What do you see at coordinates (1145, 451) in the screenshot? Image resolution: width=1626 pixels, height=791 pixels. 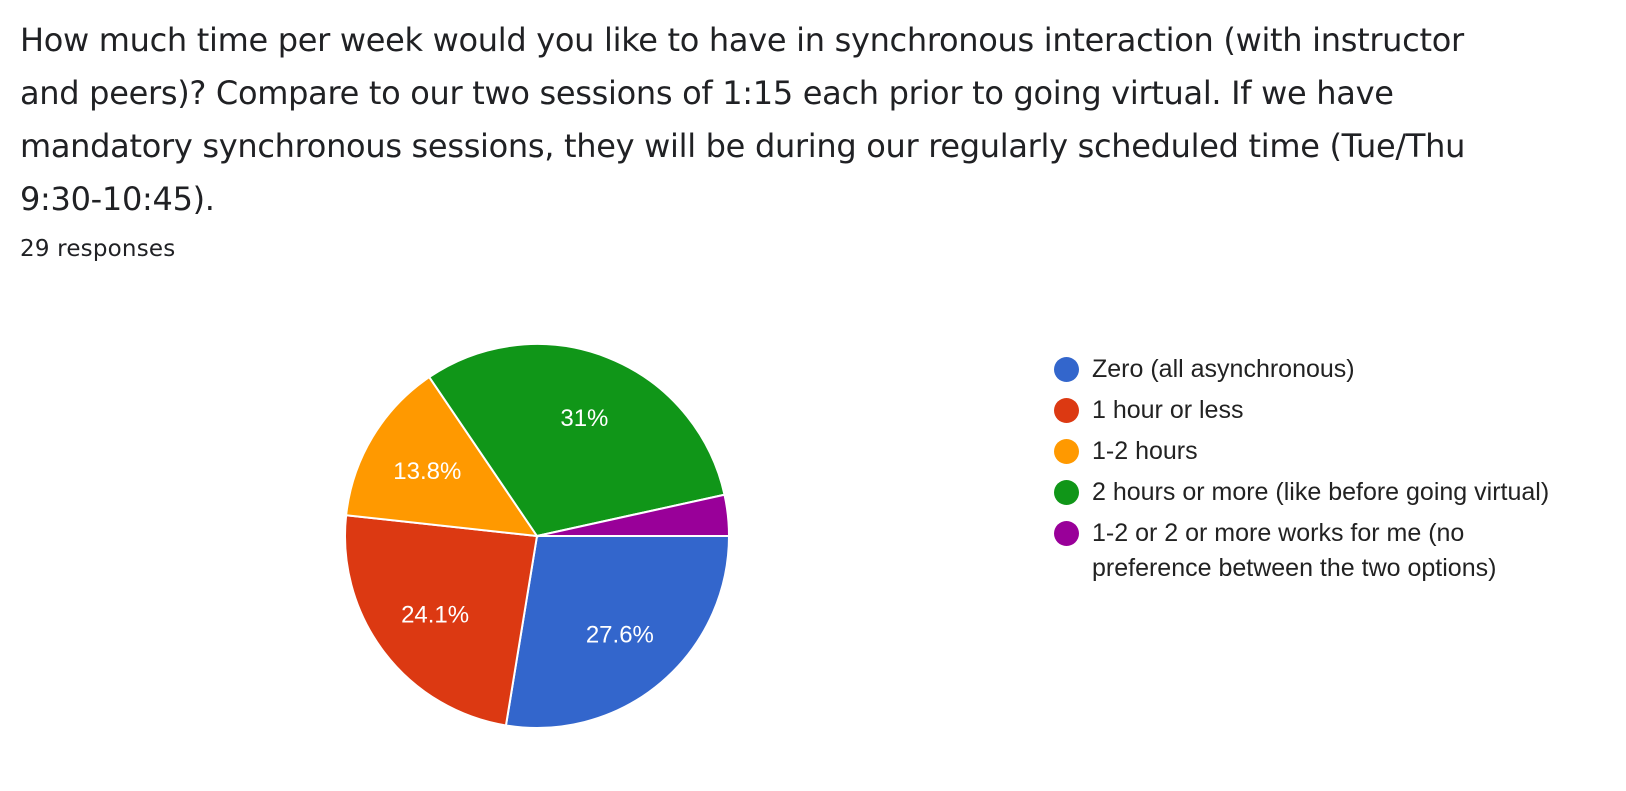 I see `legend-label-one-to-two-hours: 1-2 hours` at bounding box center [1145, 451].